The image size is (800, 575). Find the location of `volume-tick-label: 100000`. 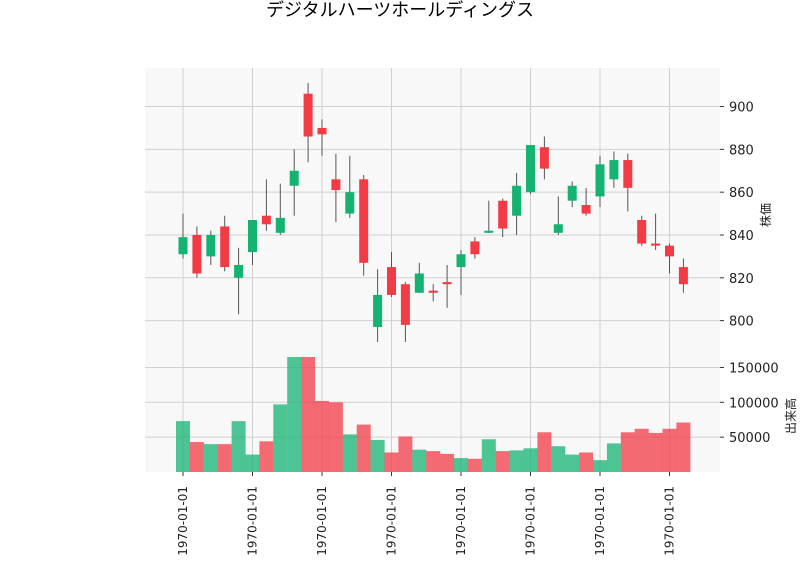

volume-tick-label: 100000 is located at coordinates (754, 403).